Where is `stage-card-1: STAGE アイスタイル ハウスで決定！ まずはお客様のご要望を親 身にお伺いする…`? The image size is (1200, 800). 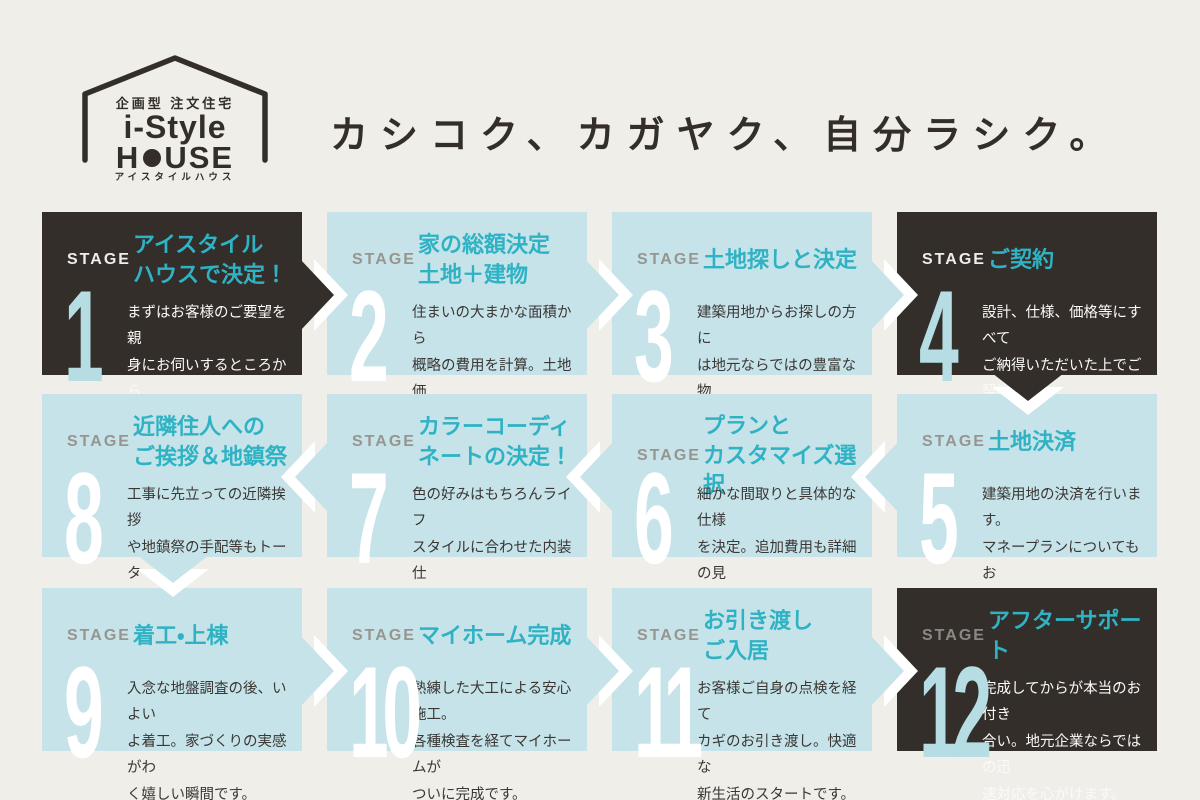
stage-card-1: STAGE アイスタイル ハウスで決定！ まずはお客様のご要望を親 身にお伺いする… is located at coordinates (172, 332).